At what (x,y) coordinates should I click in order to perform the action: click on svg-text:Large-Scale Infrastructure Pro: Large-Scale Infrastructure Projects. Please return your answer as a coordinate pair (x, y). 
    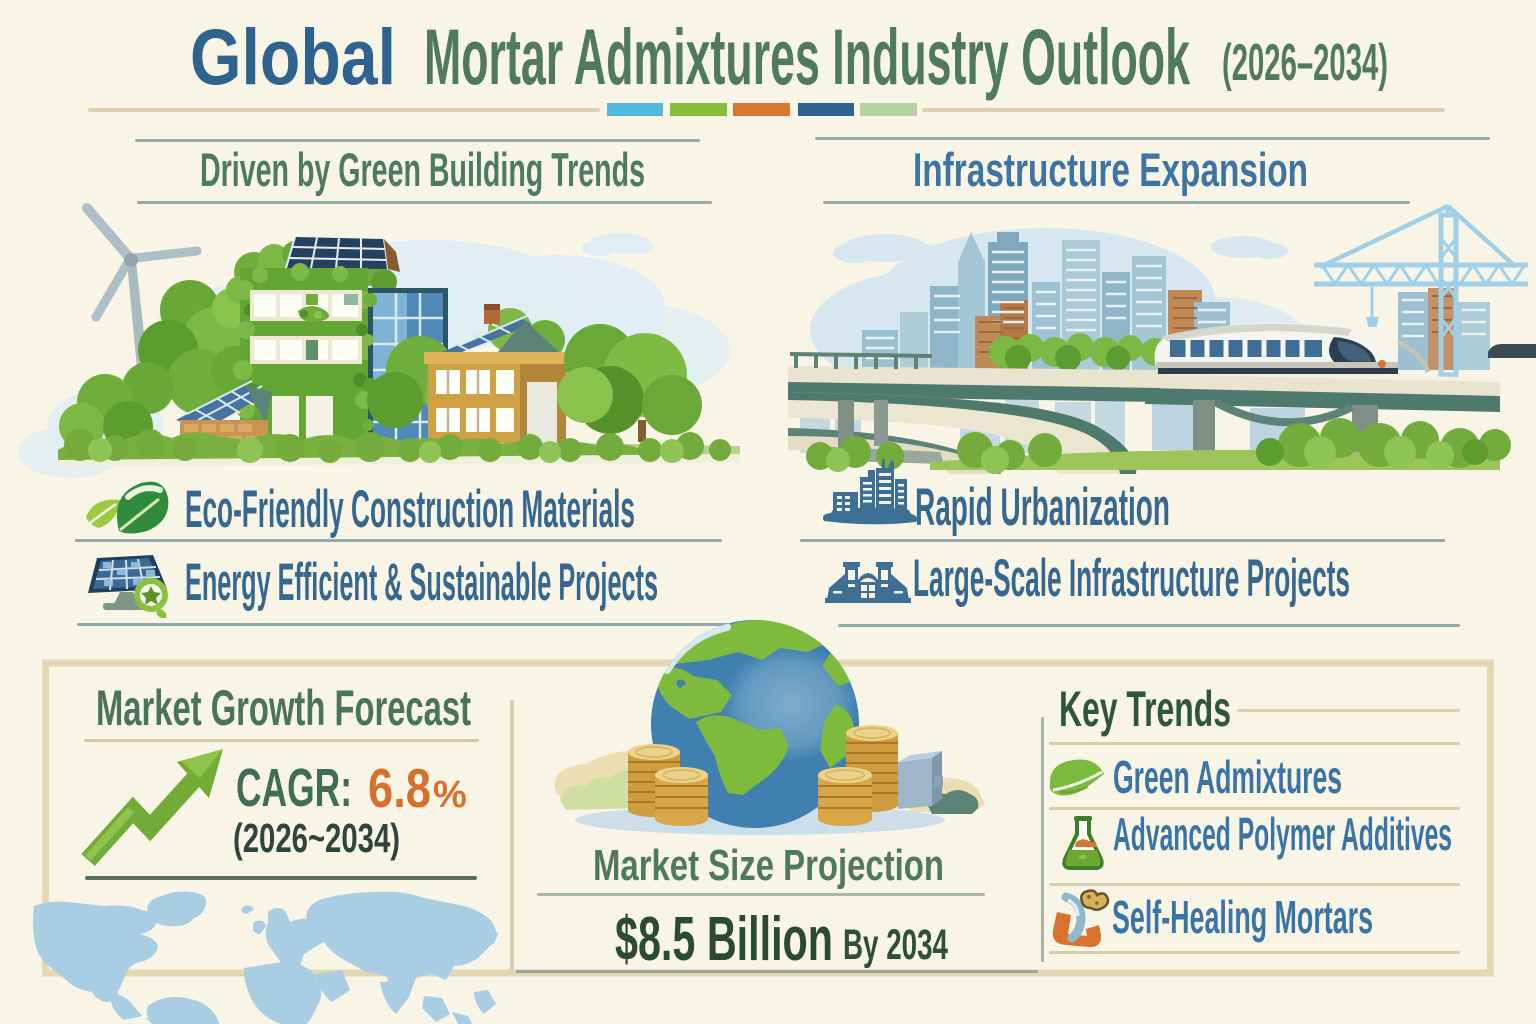
    Looking at the image, I should click on (1131, 578).